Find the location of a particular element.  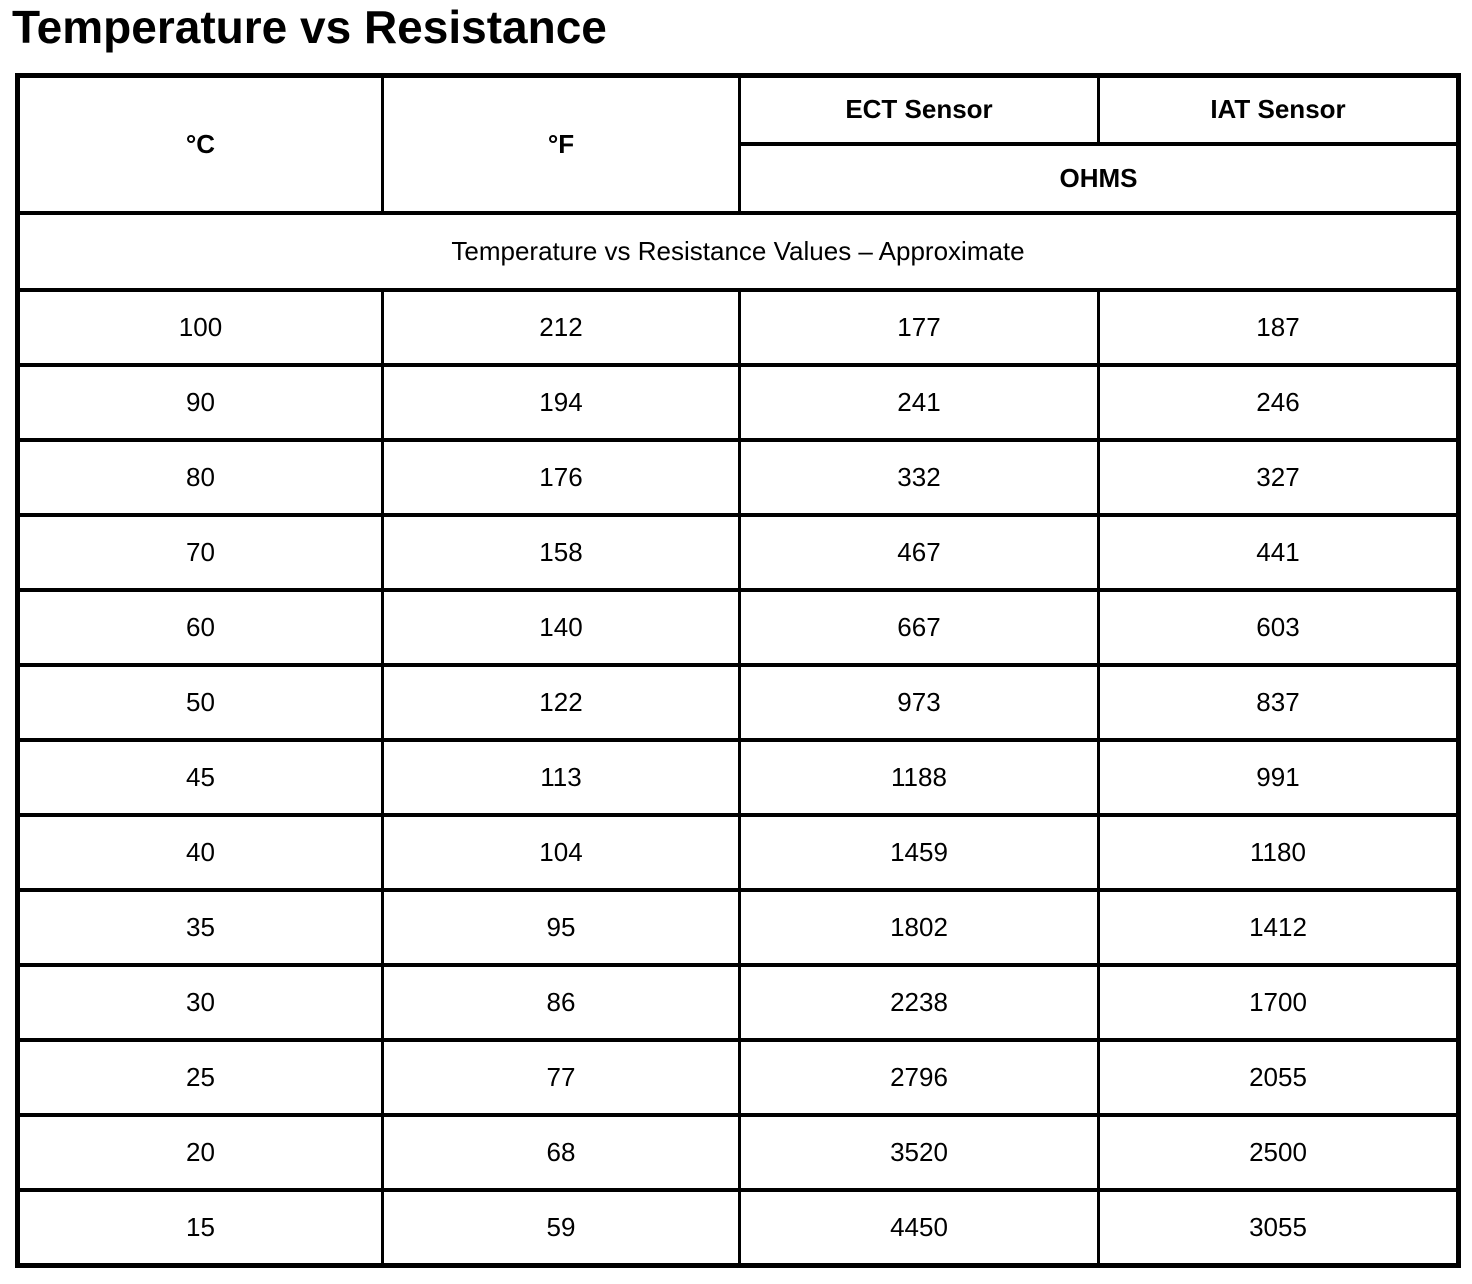

table-row: 80 176 332 327 is located at coordinates (738, 478).